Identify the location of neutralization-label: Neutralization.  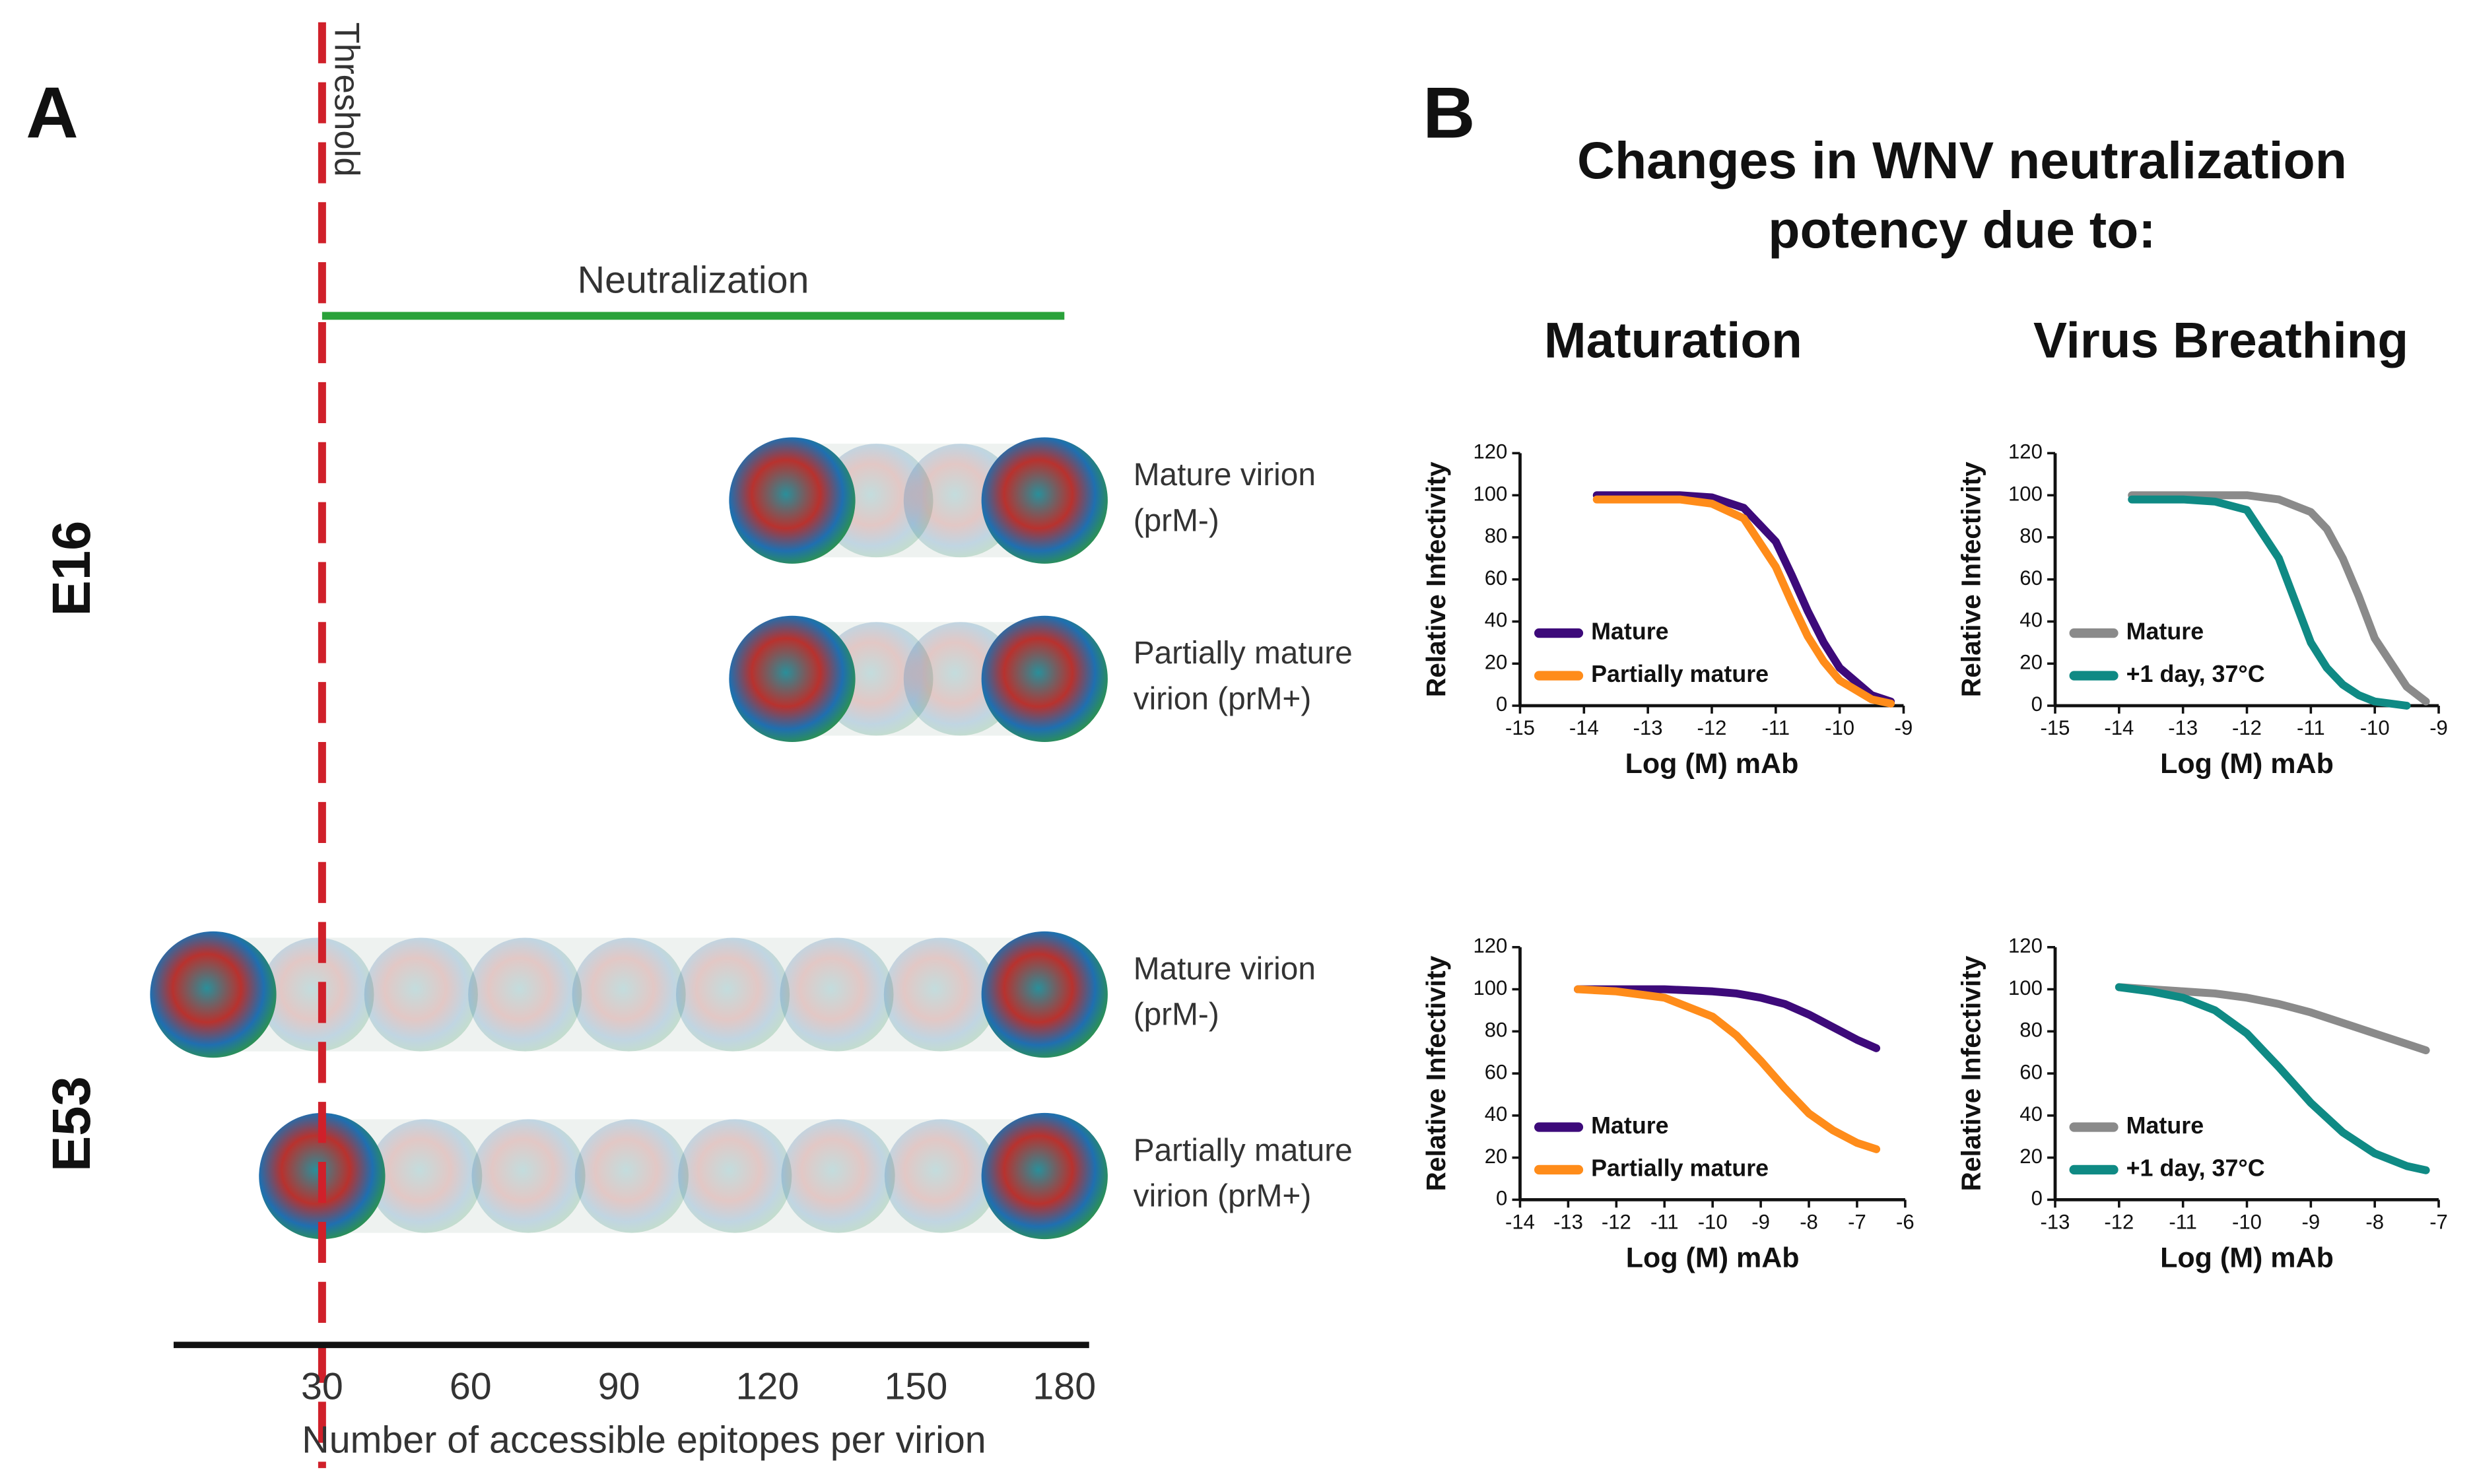
(693, 280).